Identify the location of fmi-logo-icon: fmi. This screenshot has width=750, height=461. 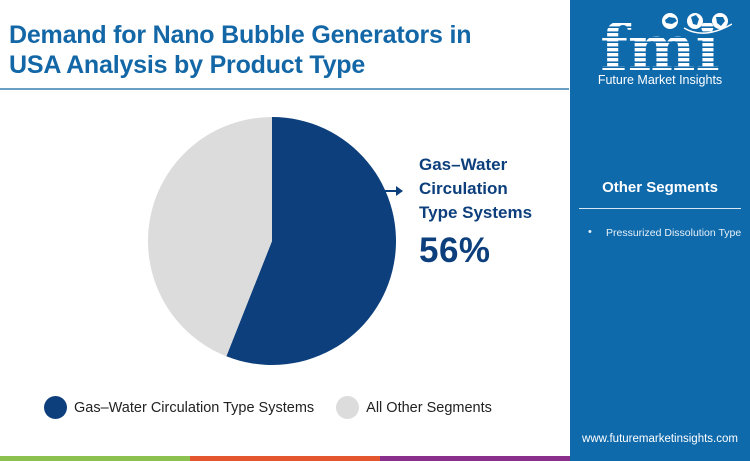
(666, 44).